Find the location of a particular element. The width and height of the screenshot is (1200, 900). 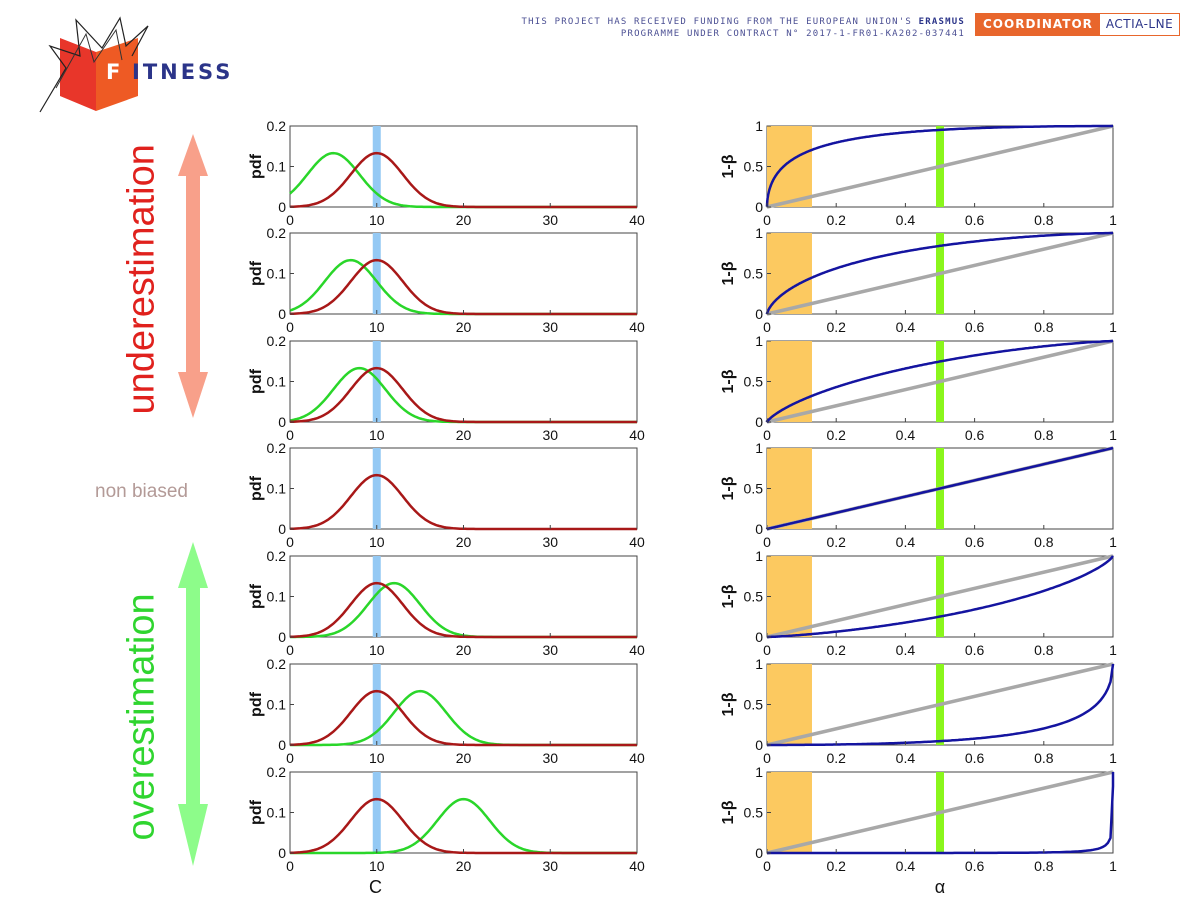

under-arrow is located at coordinates (193, 276).